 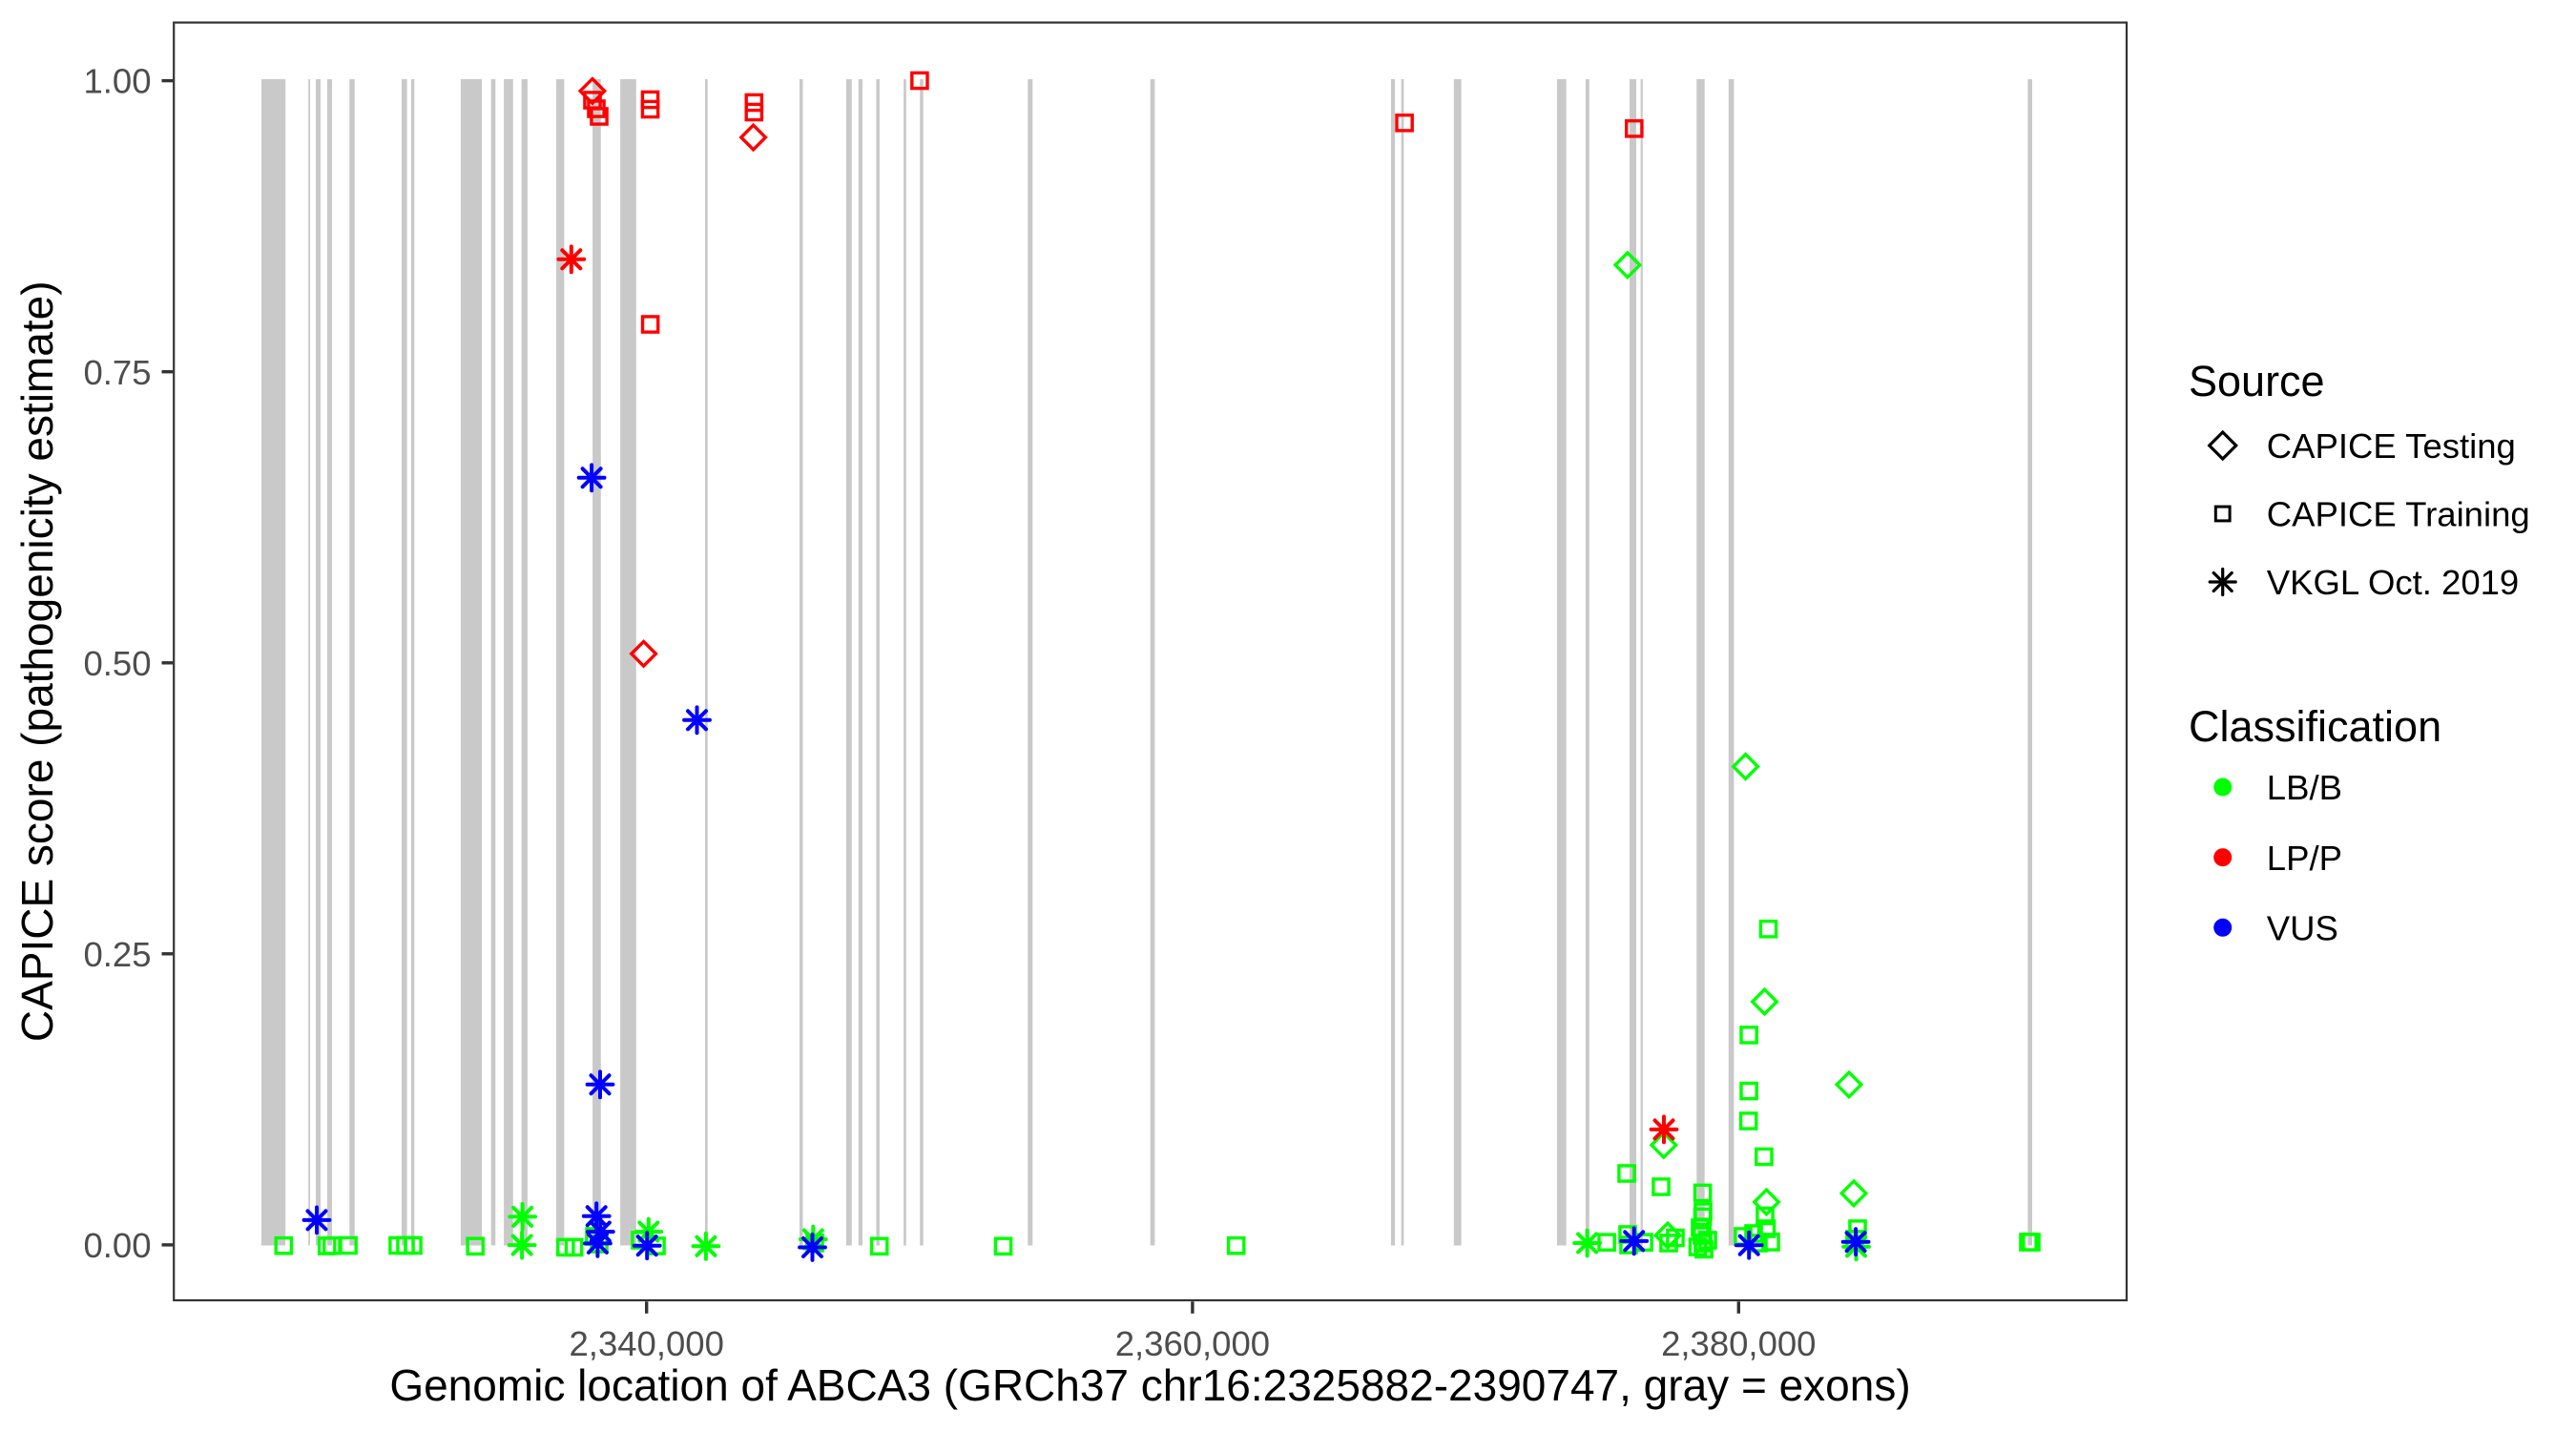 I want to click on svg-text: 0.00, so click(x=117, y=1245).